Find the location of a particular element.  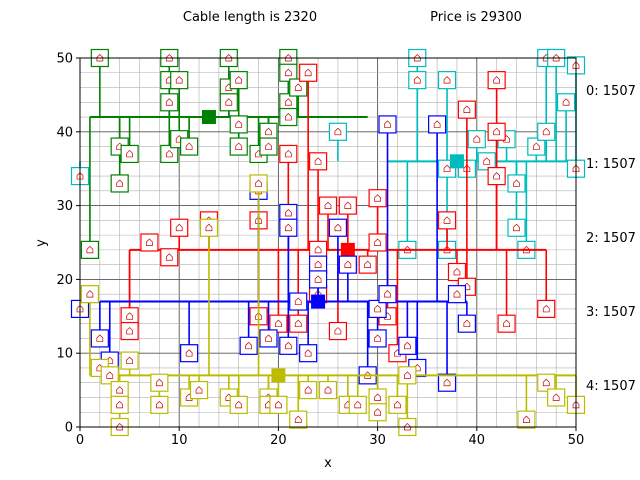

cable-length-title: Cable length is 2320 is located at coordinates (250, 17).